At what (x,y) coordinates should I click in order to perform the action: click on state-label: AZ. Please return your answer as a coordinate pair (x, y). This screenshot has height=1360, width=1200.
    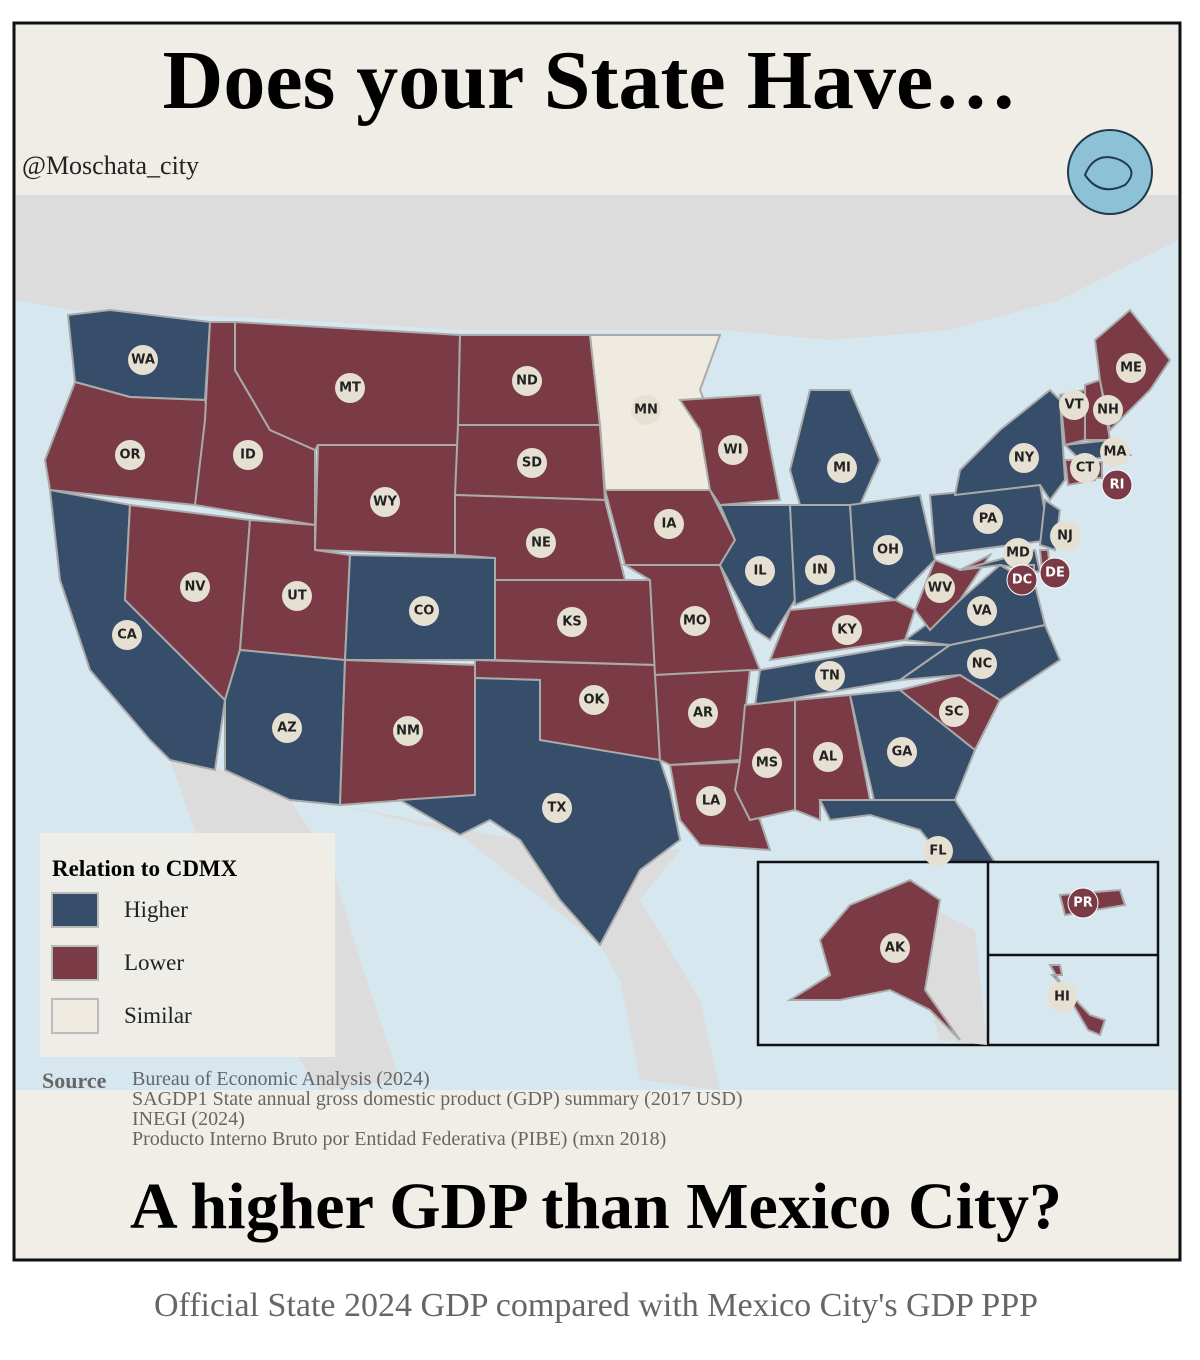
    Looking at the image, I should click on (287, 728).